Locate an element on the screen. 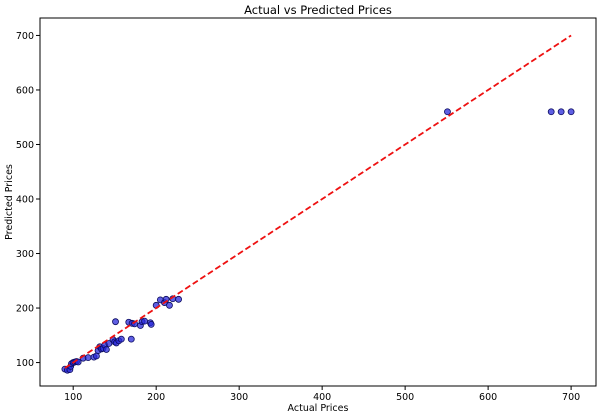 Image resolution: width=601 pixels, height=418 pixels. y-tick-label: 700 is located at coordinates (25, 36).